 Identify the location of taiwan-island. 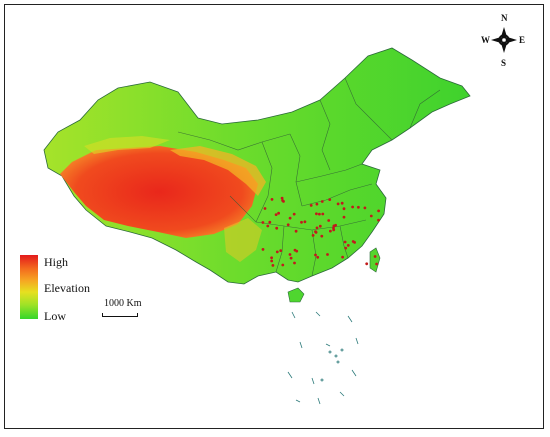
(375, 260).